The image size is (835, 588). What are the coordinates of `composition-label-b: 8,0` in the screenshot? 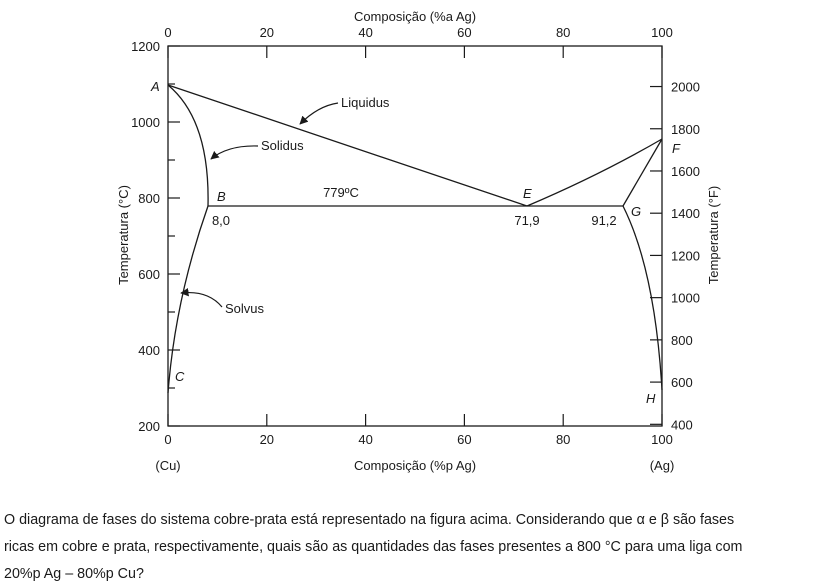 It's located at (221, 220).